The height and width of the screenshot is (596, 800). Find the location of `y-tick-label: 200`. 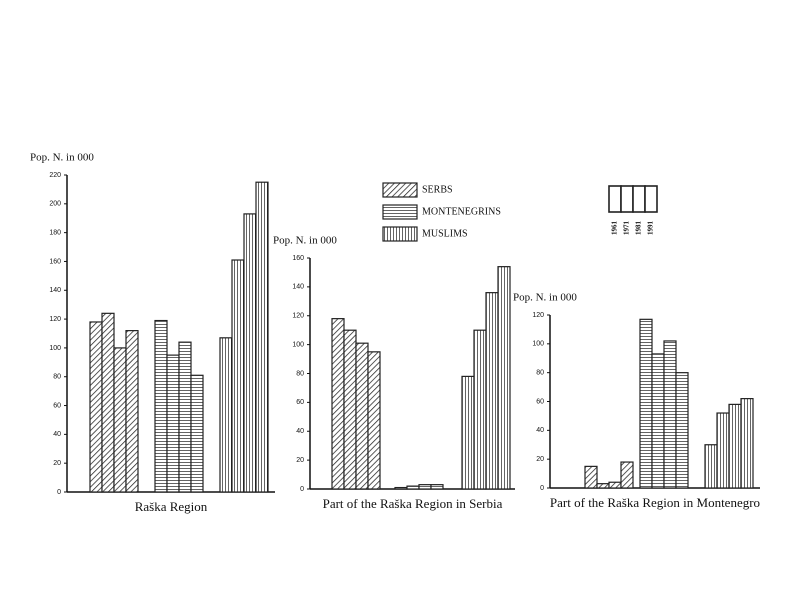

y-tick-label: 200 is located at coordinates (55, 204).